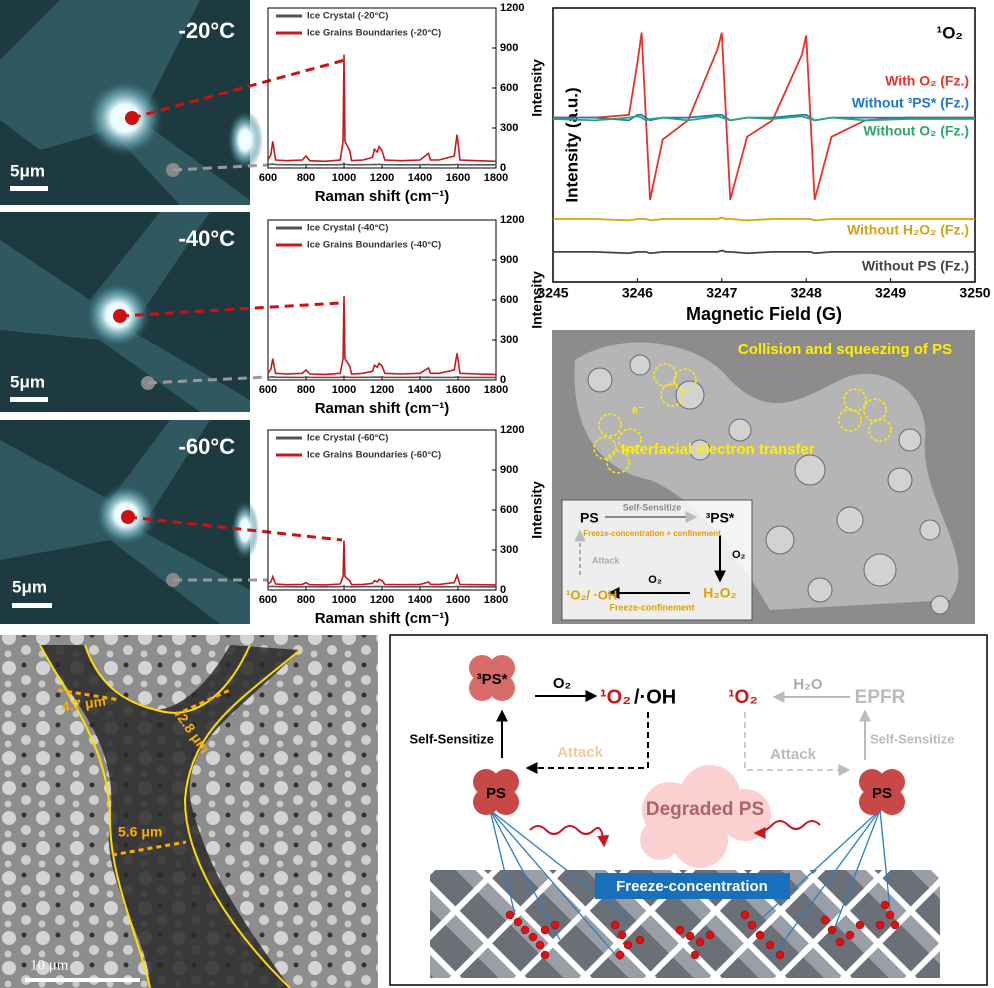 Image resolution: width=994 pixels, height=988 pixels. Describe the element at coordinates (915, 266) in the screenshot. I see `series-label: Without PS (Fz.)` at that location.